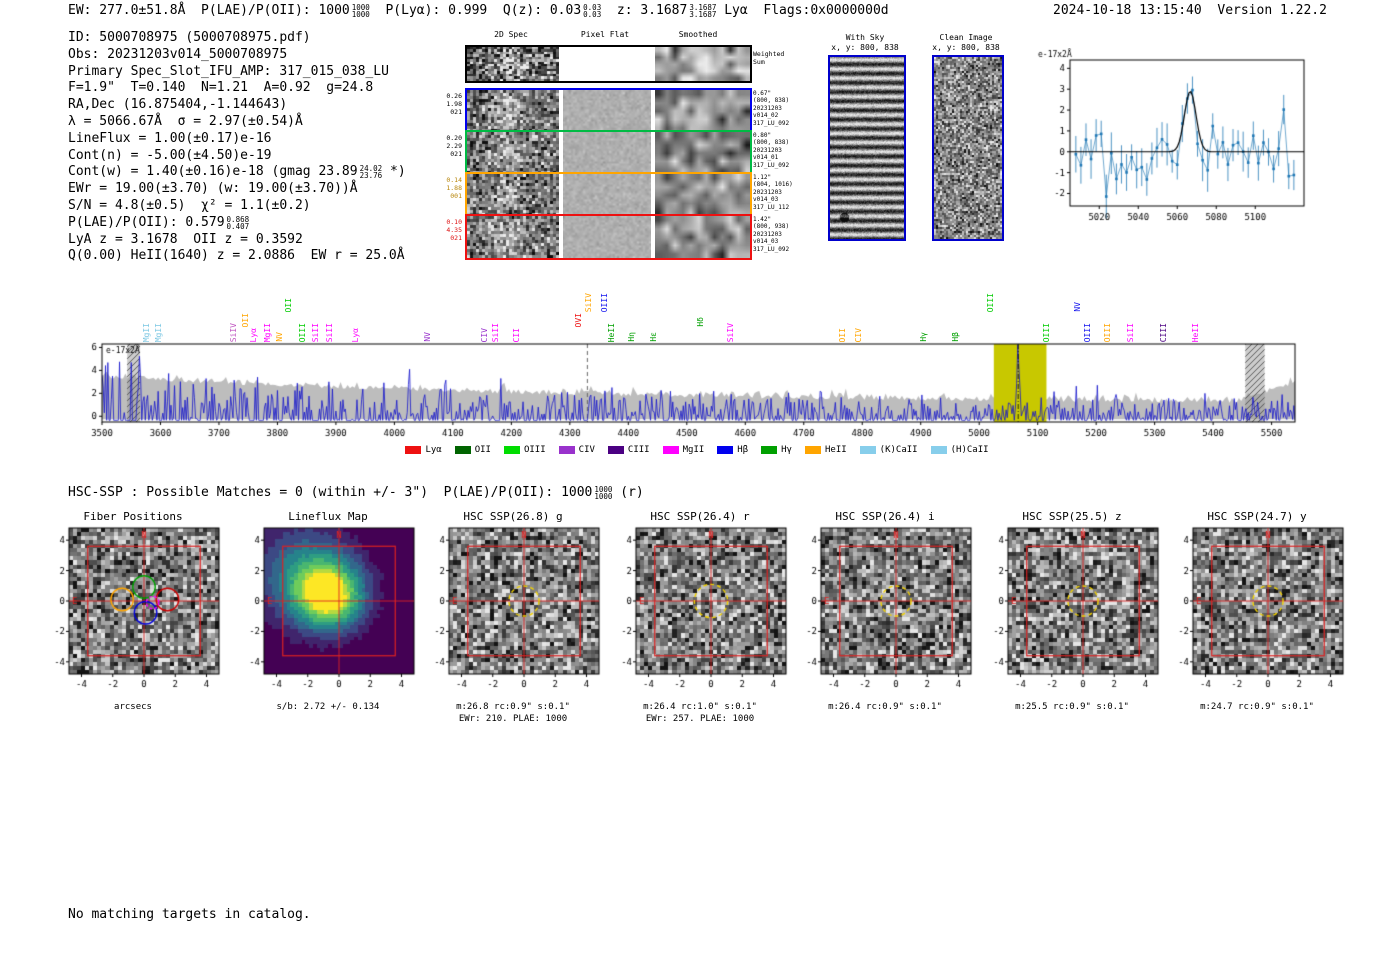 The height and width of the screenshot is (953, 1400). I want to click on legend-label: OIII, so click(534, 450).